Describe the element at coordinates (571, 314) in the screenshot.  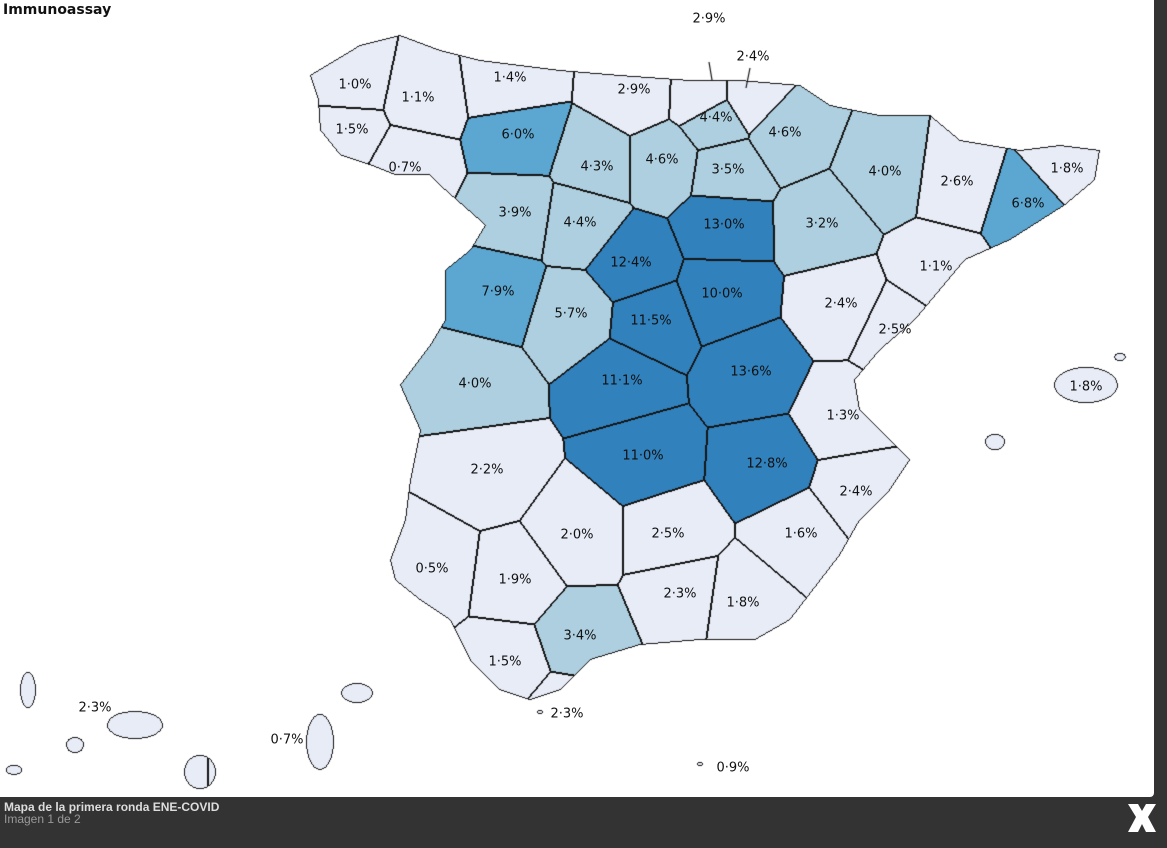
I see `province-value-label: 5·7%` at that location.